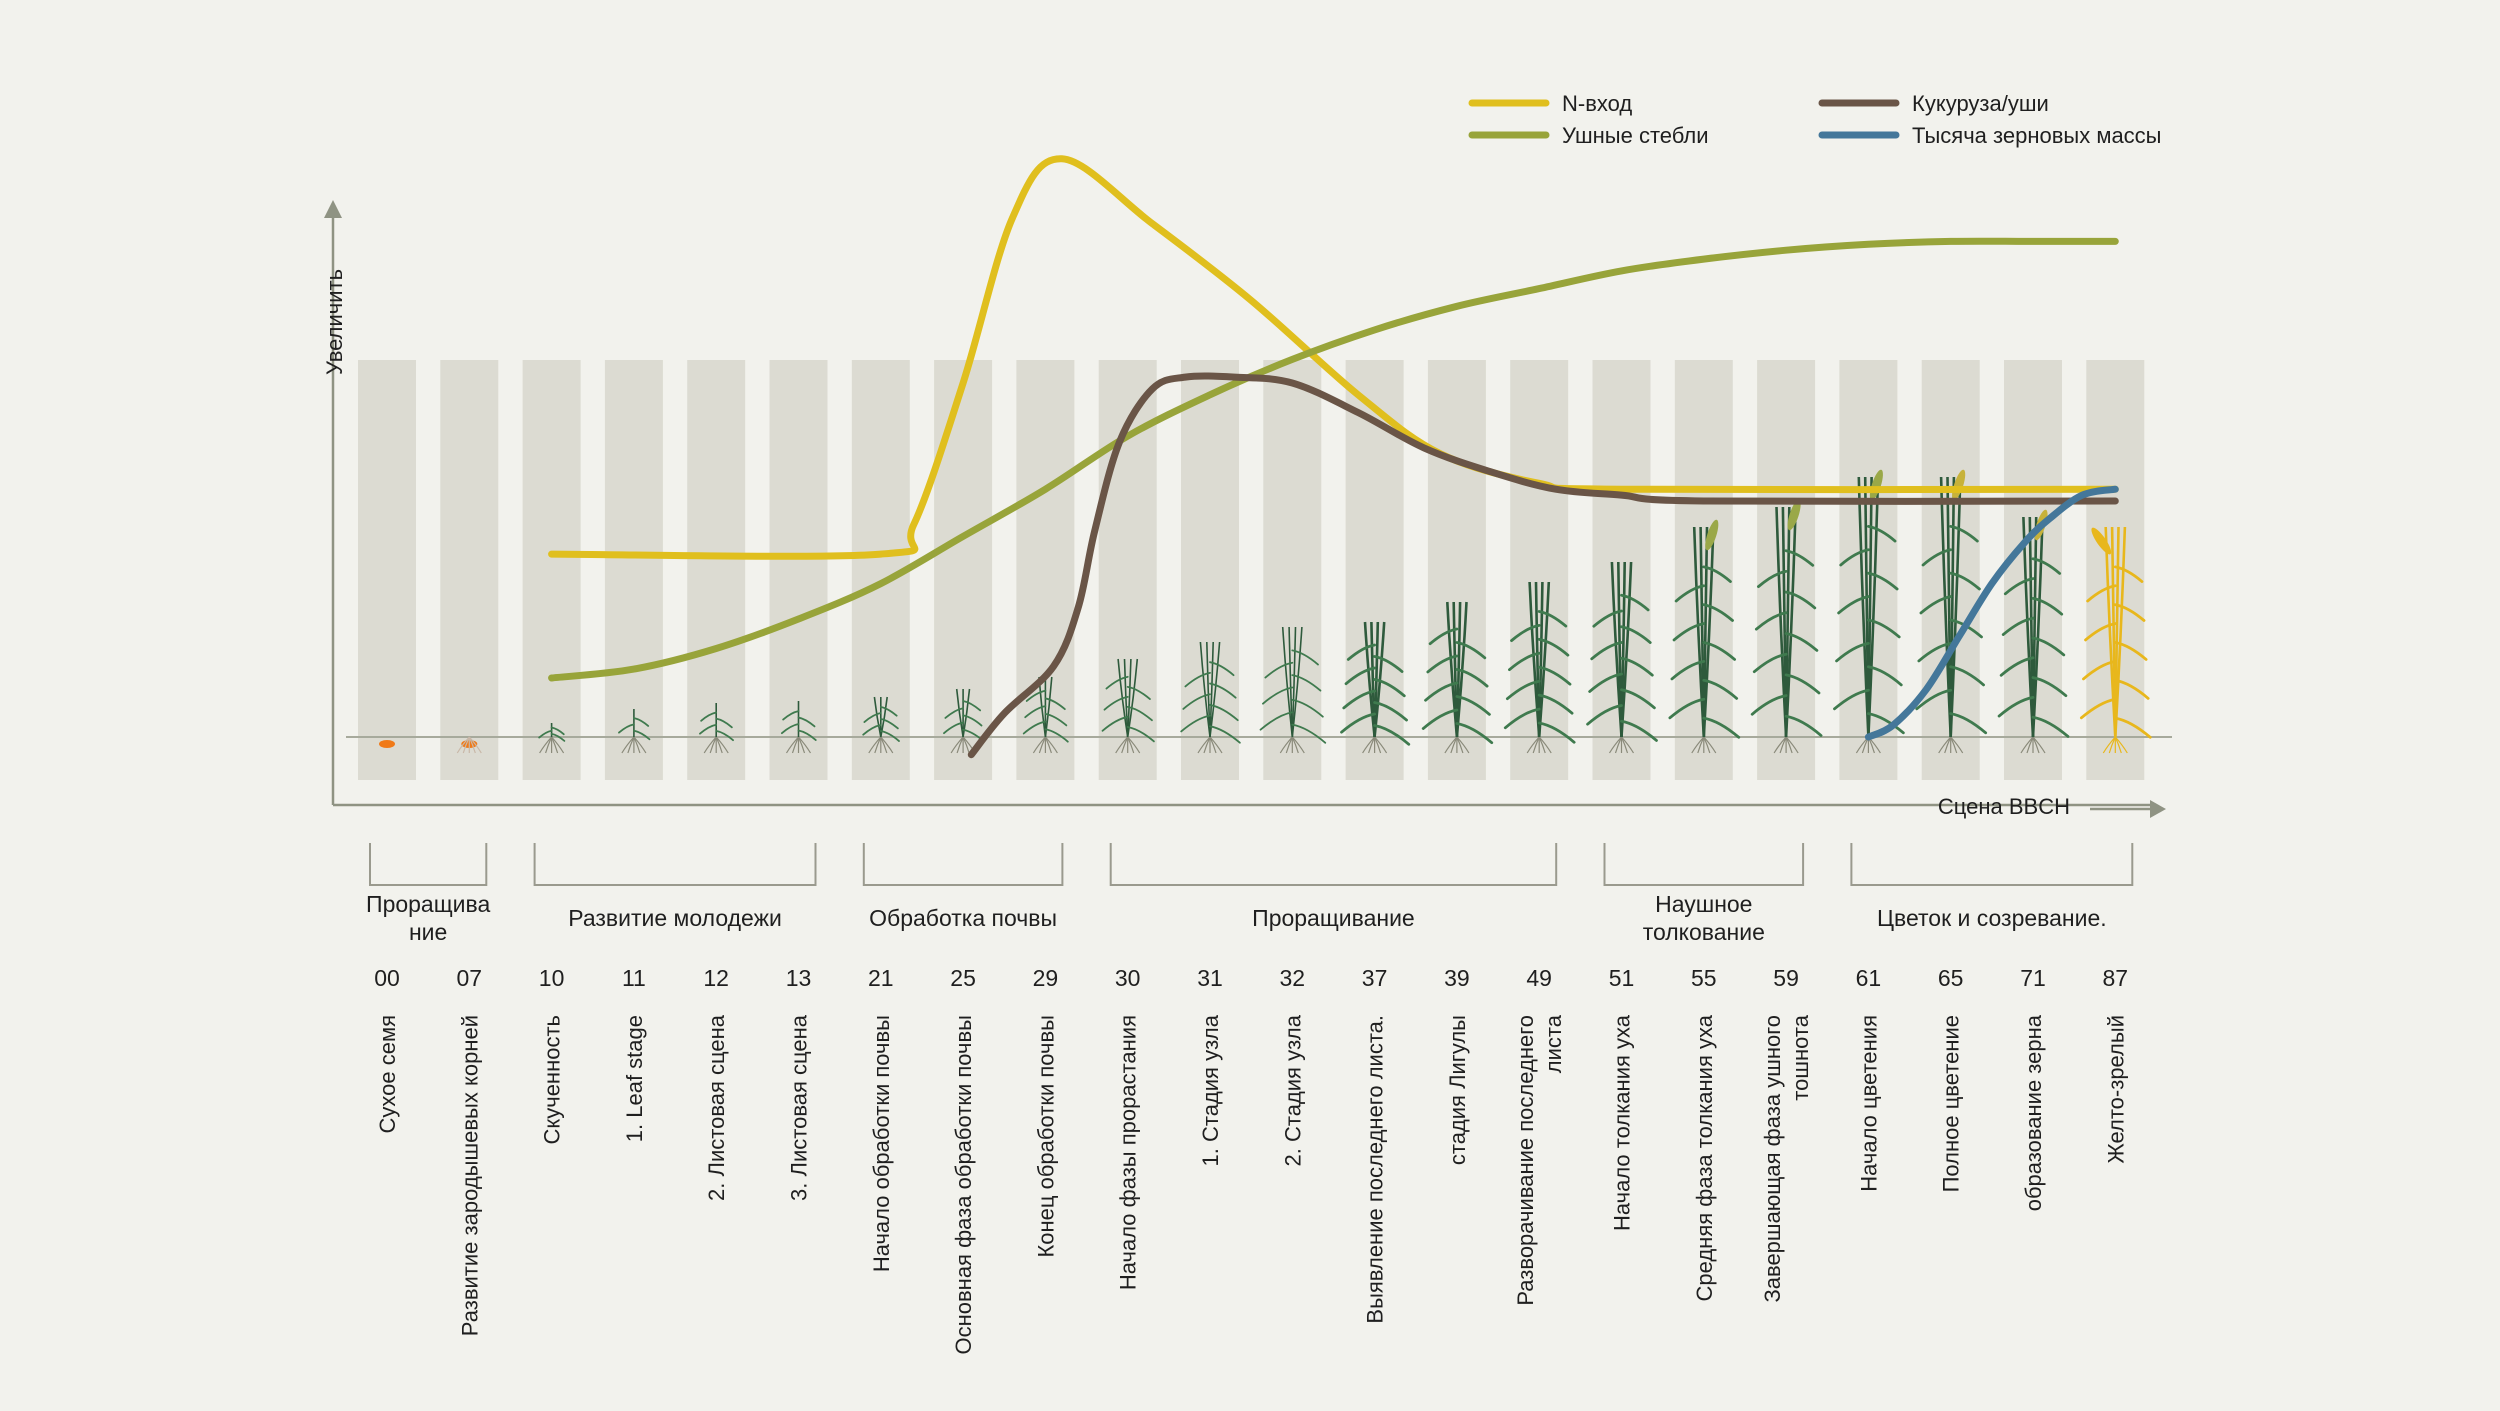  I want to click on series-line-corn-ears, so click(1543, 565).